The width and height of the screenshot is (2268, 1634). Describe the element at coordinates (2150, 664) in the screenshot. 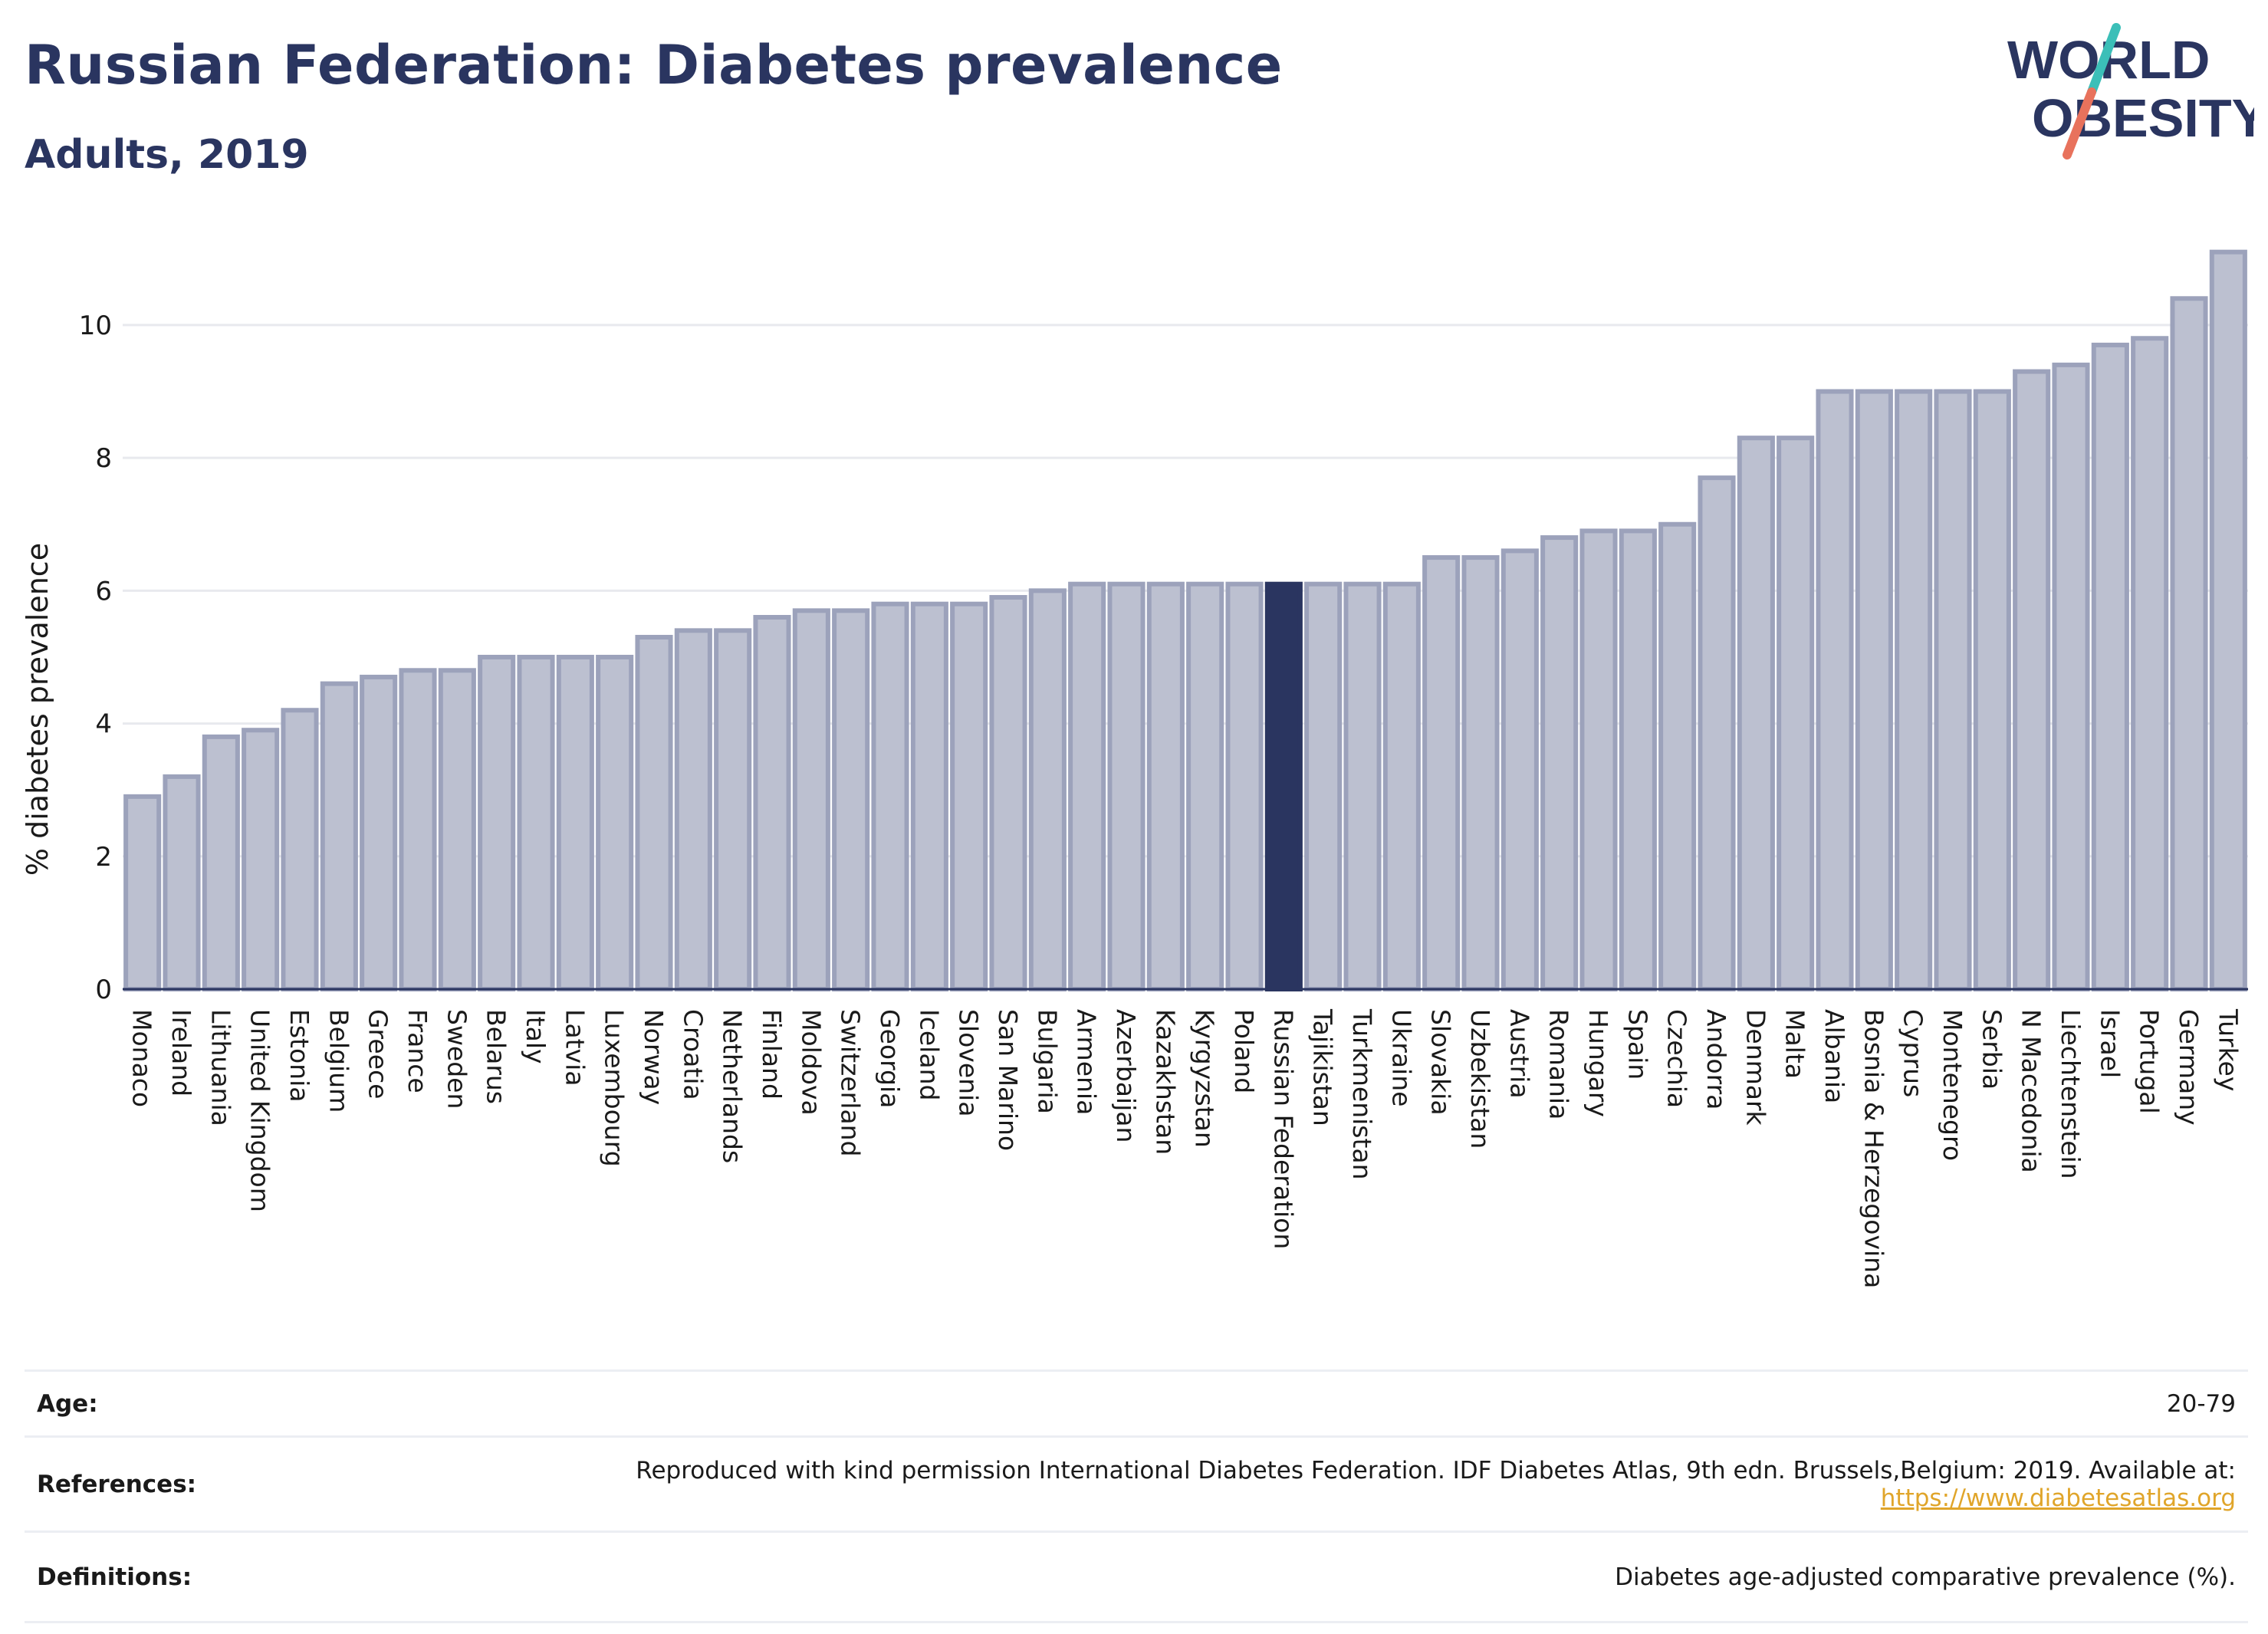

I see `bar-portugal` at that location.